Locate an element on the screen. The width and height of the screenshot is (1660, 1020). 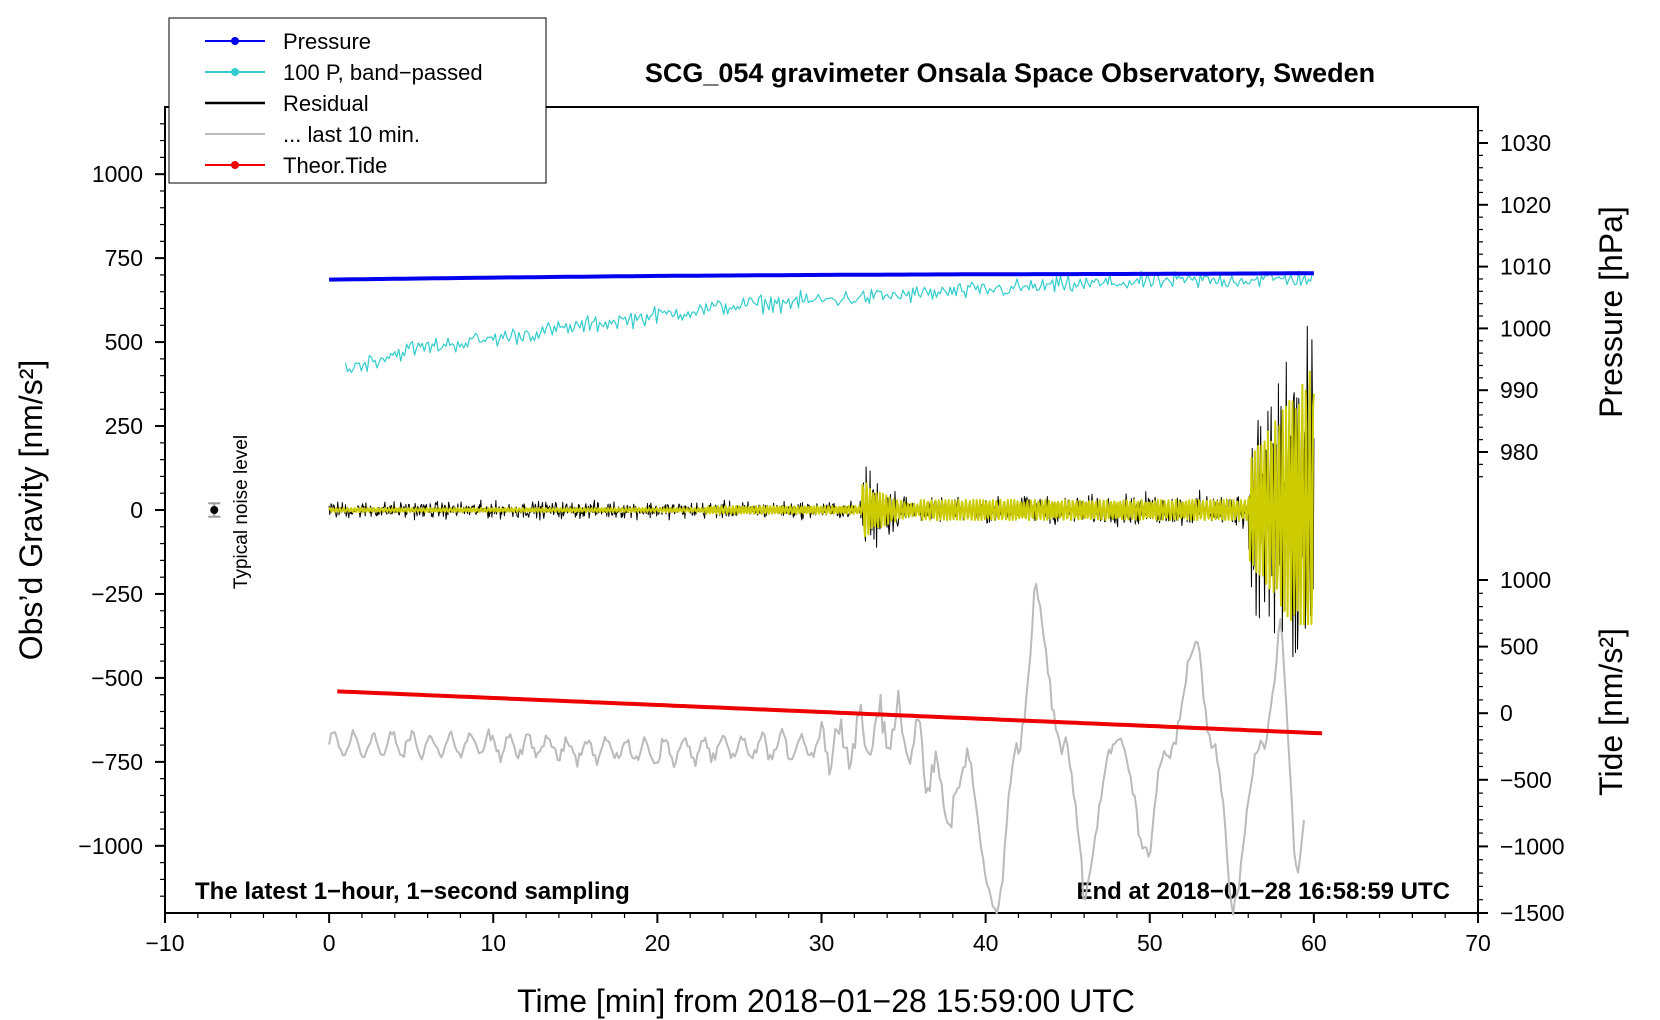
y-axis-title-tide: Tide [nm/s²] is located at coordinates (1611, 712).